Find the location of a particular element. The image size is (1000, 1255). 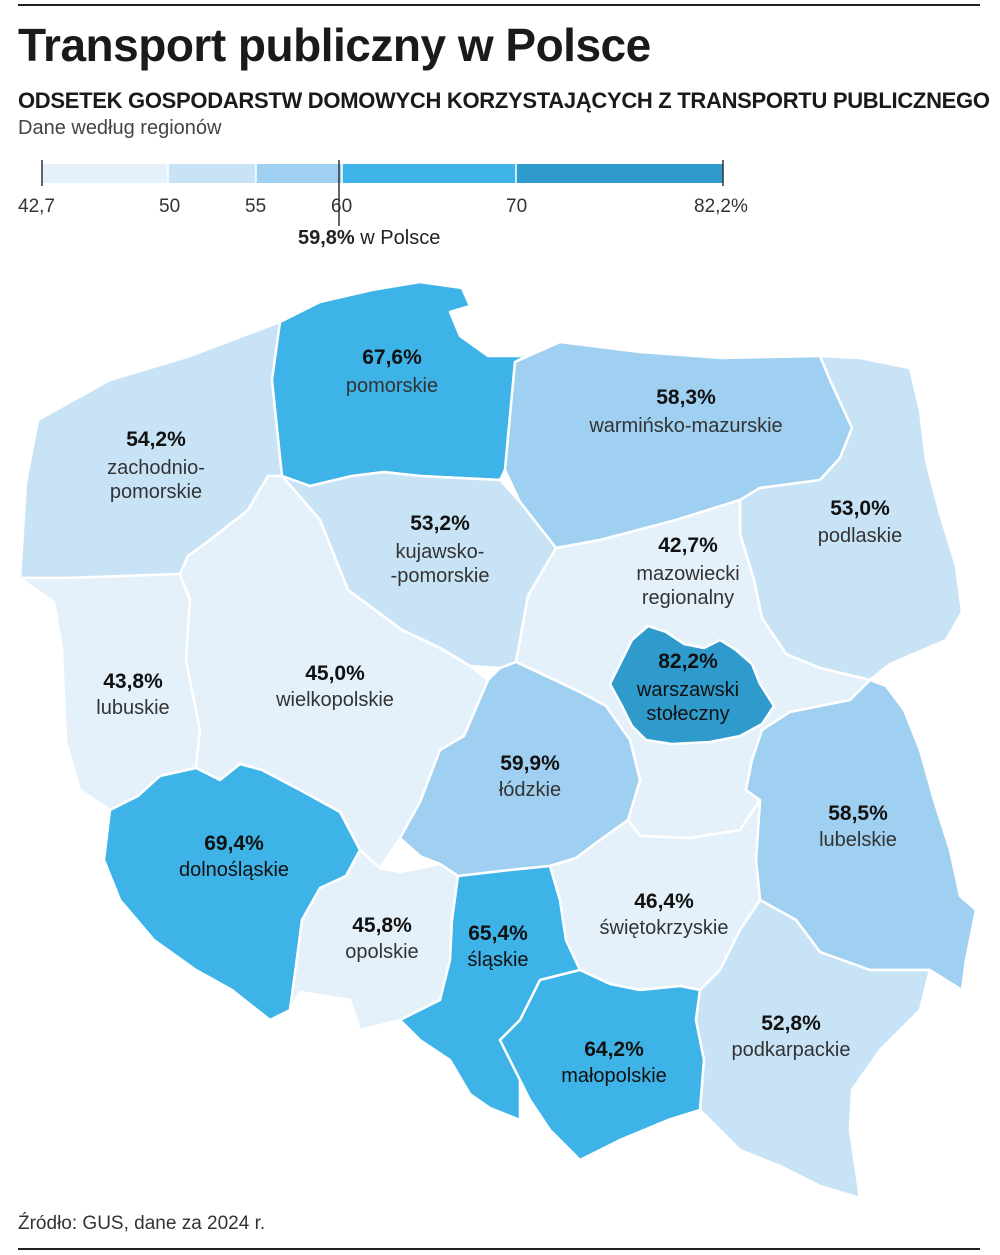

legend-tick-4: 60 is located at coordinates (341, 206).